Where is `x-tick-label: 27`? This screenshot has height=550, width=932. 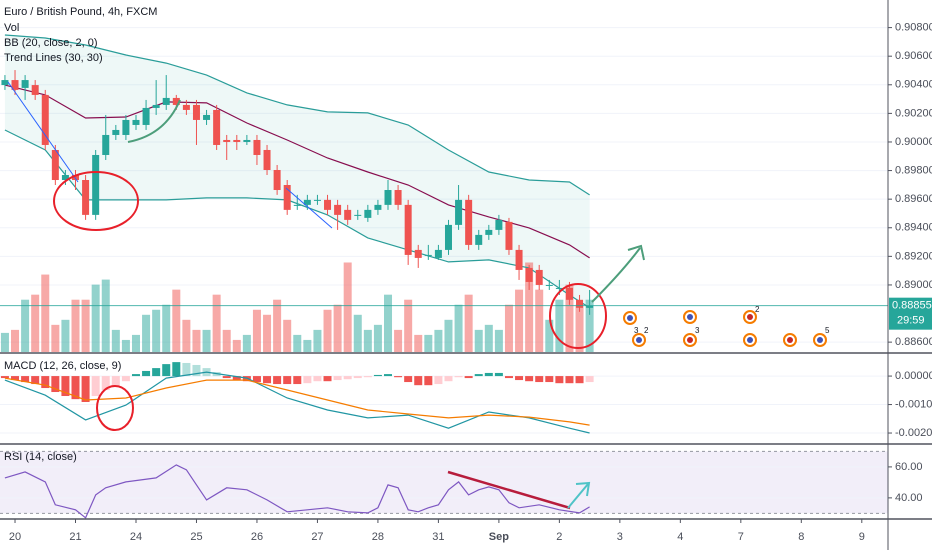
x-tick-label: 27 is located at coordinates (317, 537).